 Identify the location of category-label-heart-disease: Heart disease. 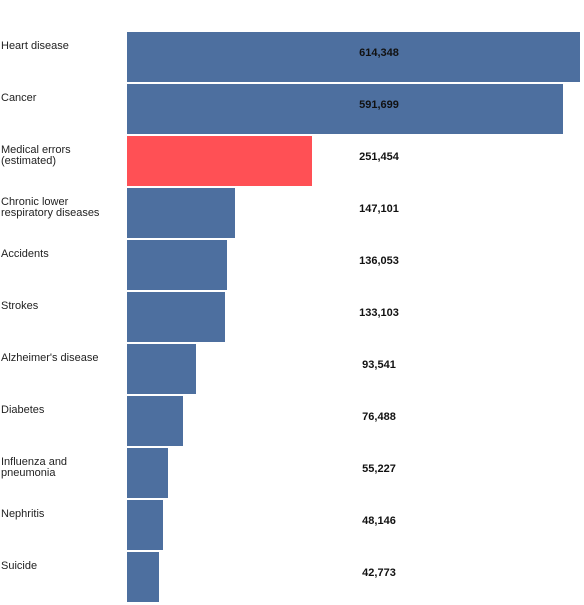
(35, 46).